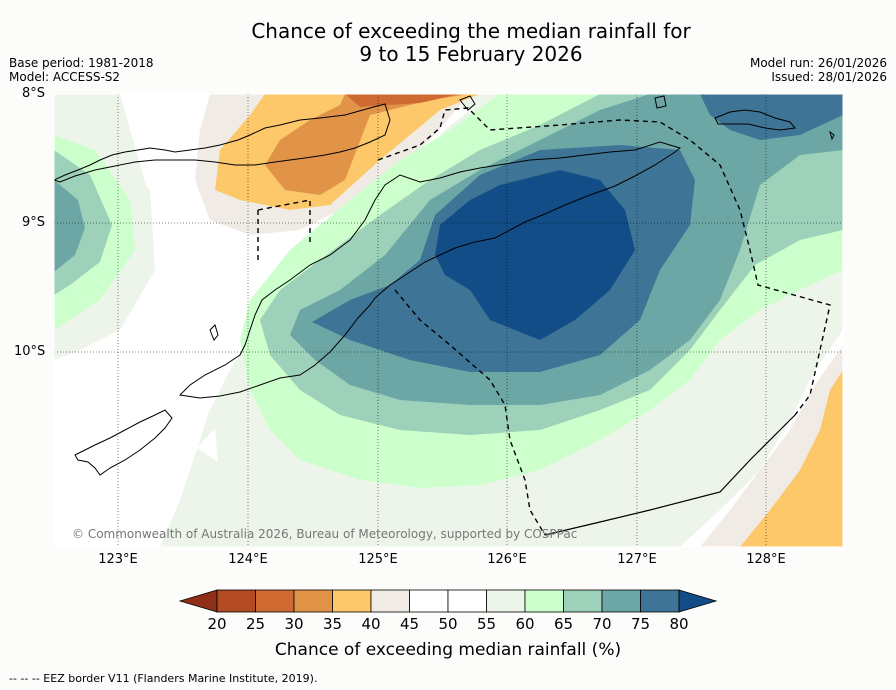  I want to click on cb-gt80, so click(698, 601).